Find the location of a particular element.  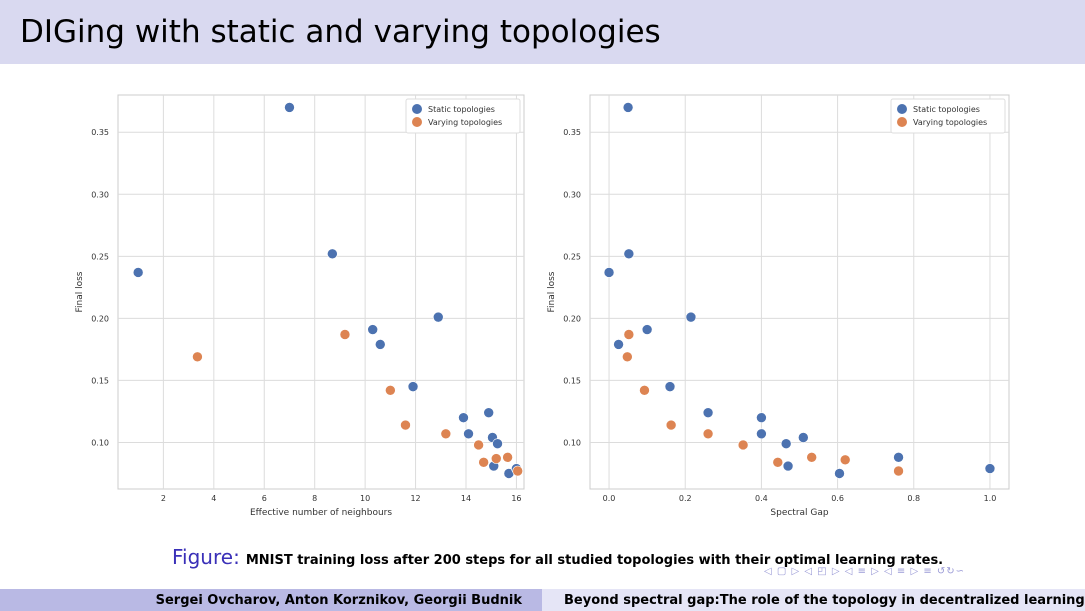

x-tick-label: 14 is located at coordinates (466, 498).